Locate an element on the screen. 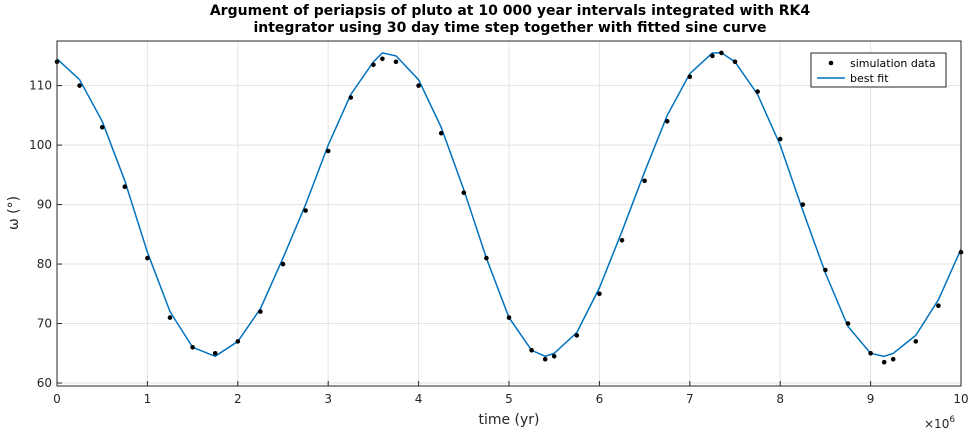 The image size is (978, 435). x-tick-label: 8 is located at coordinates (780, 399).